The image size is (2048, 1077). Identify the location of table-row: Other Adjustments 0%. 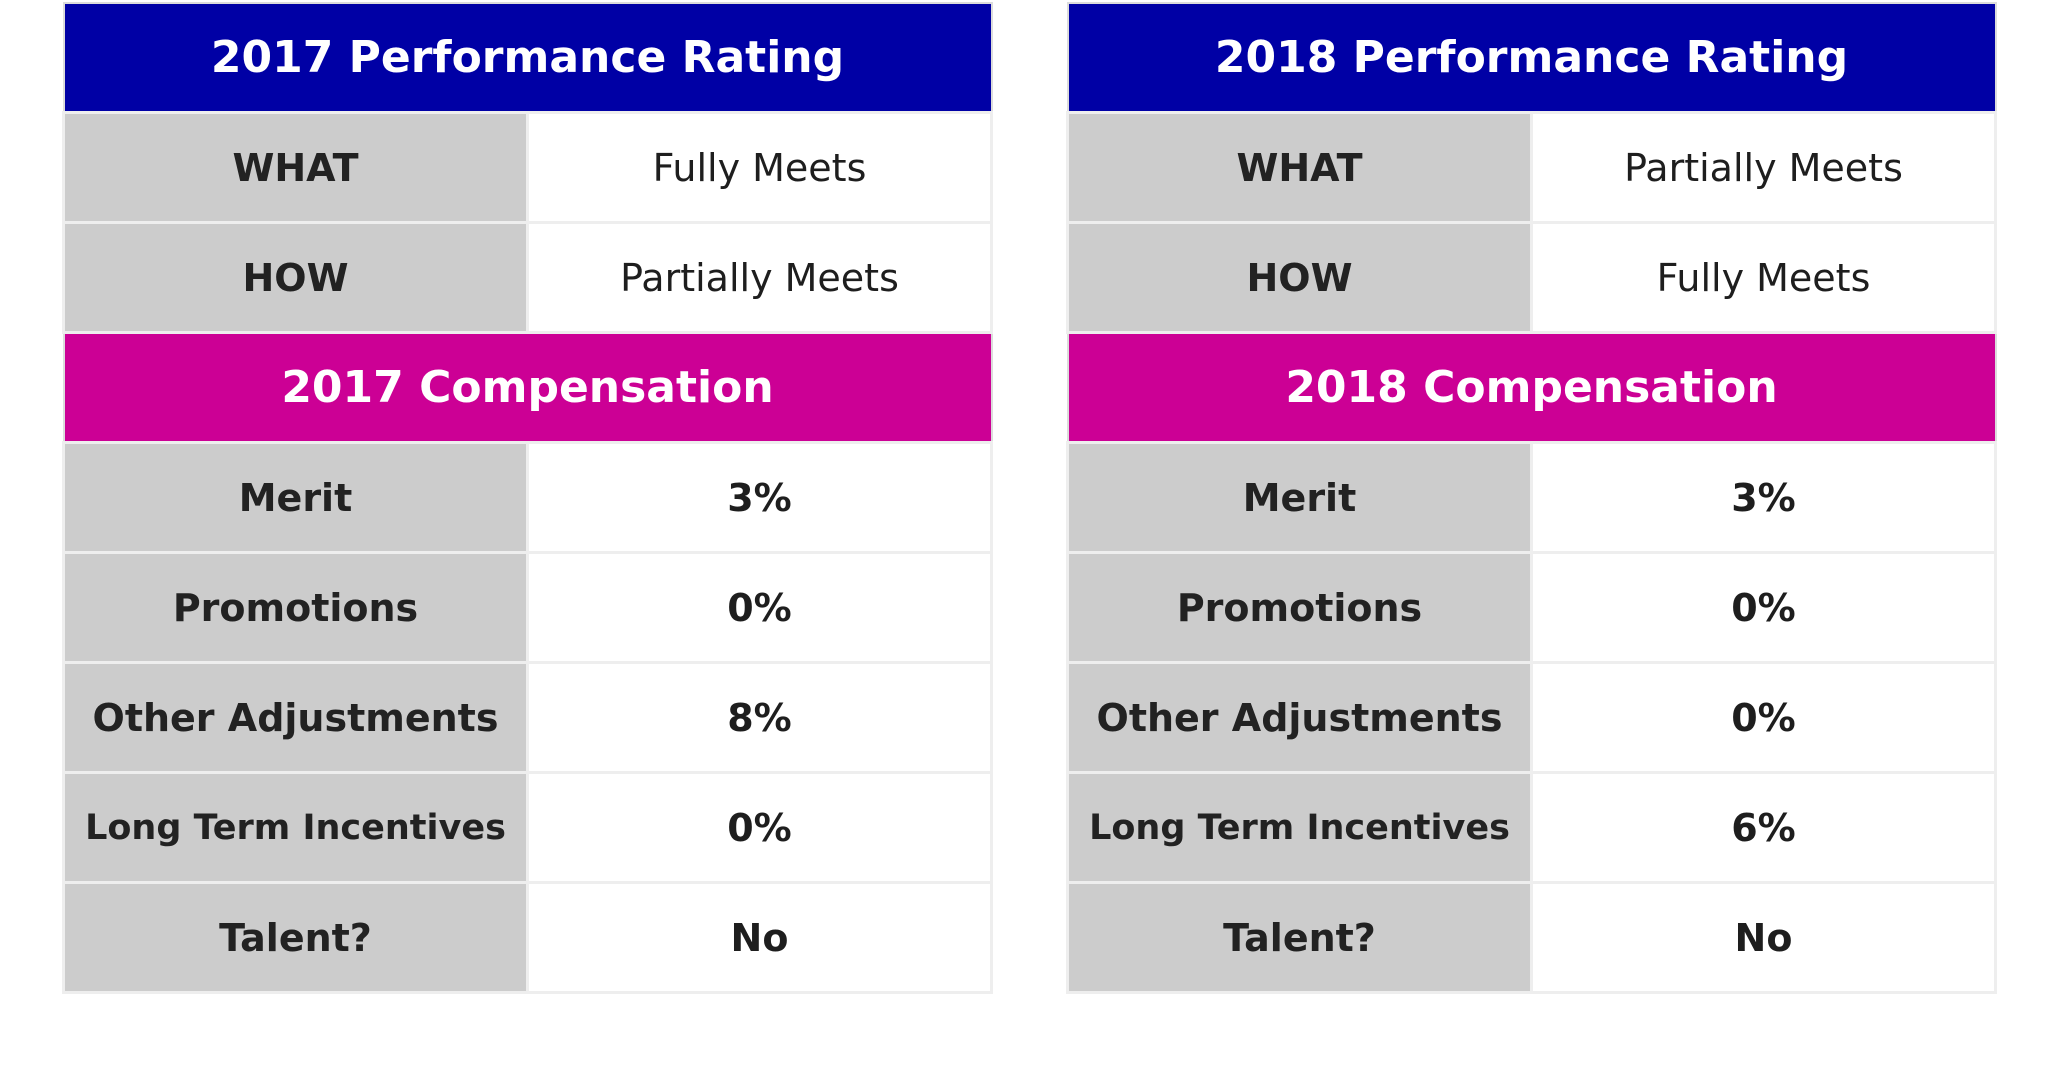
(1531, 717).